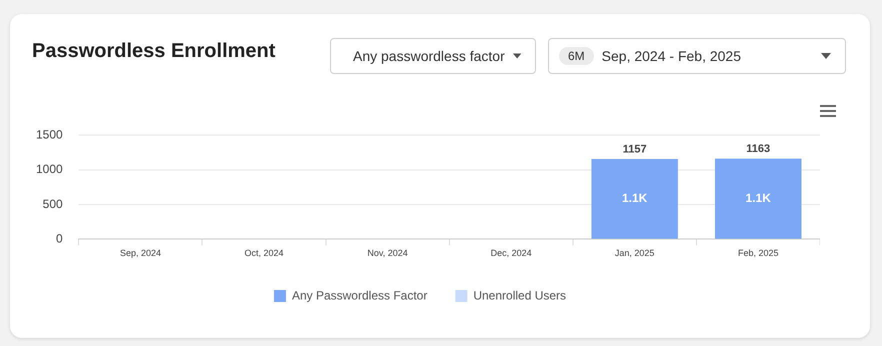  I want to click on factor-dropdown: Any passwordless factor, so click(433, 56).